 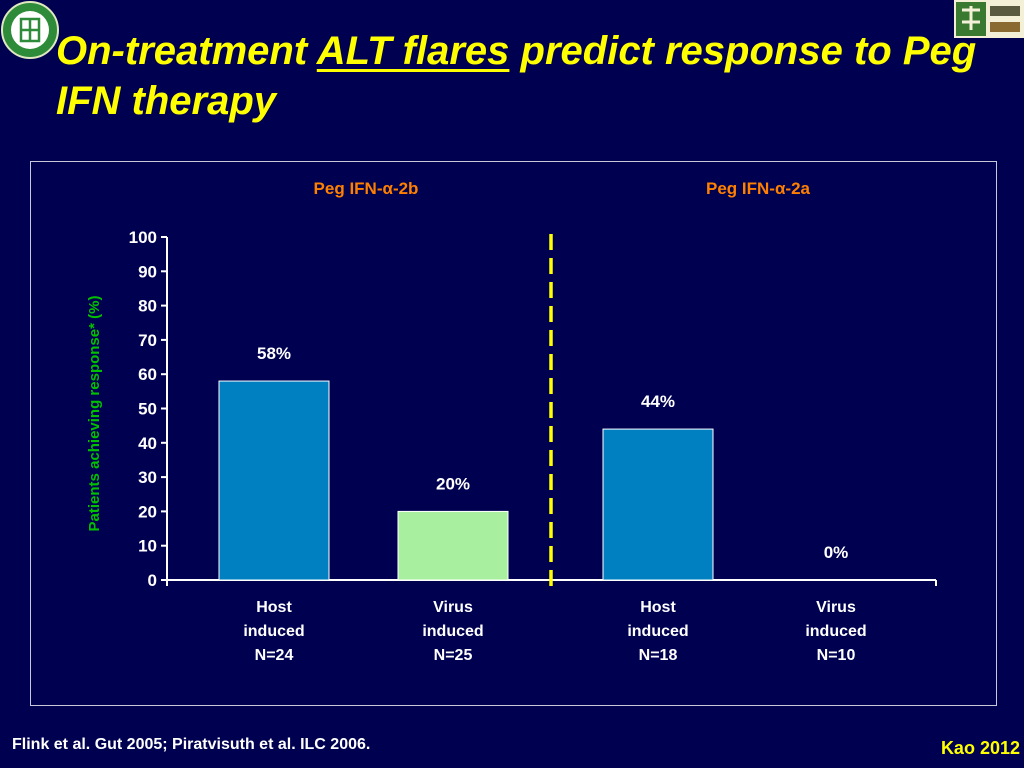 I want to click on category-label: N=10, so click(x=836, y=655).